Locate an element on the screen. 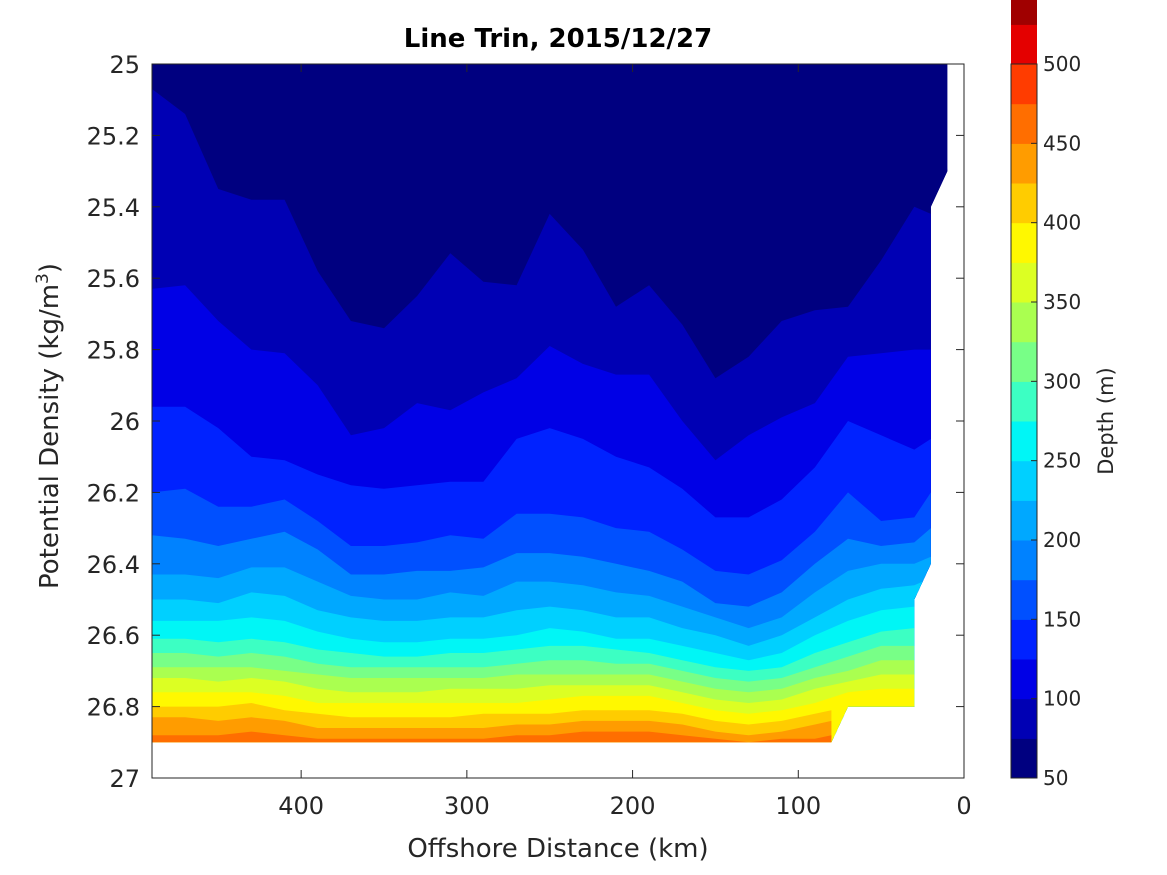  colorbar-label: Depth (m) is located at coordinates (1106, 420).